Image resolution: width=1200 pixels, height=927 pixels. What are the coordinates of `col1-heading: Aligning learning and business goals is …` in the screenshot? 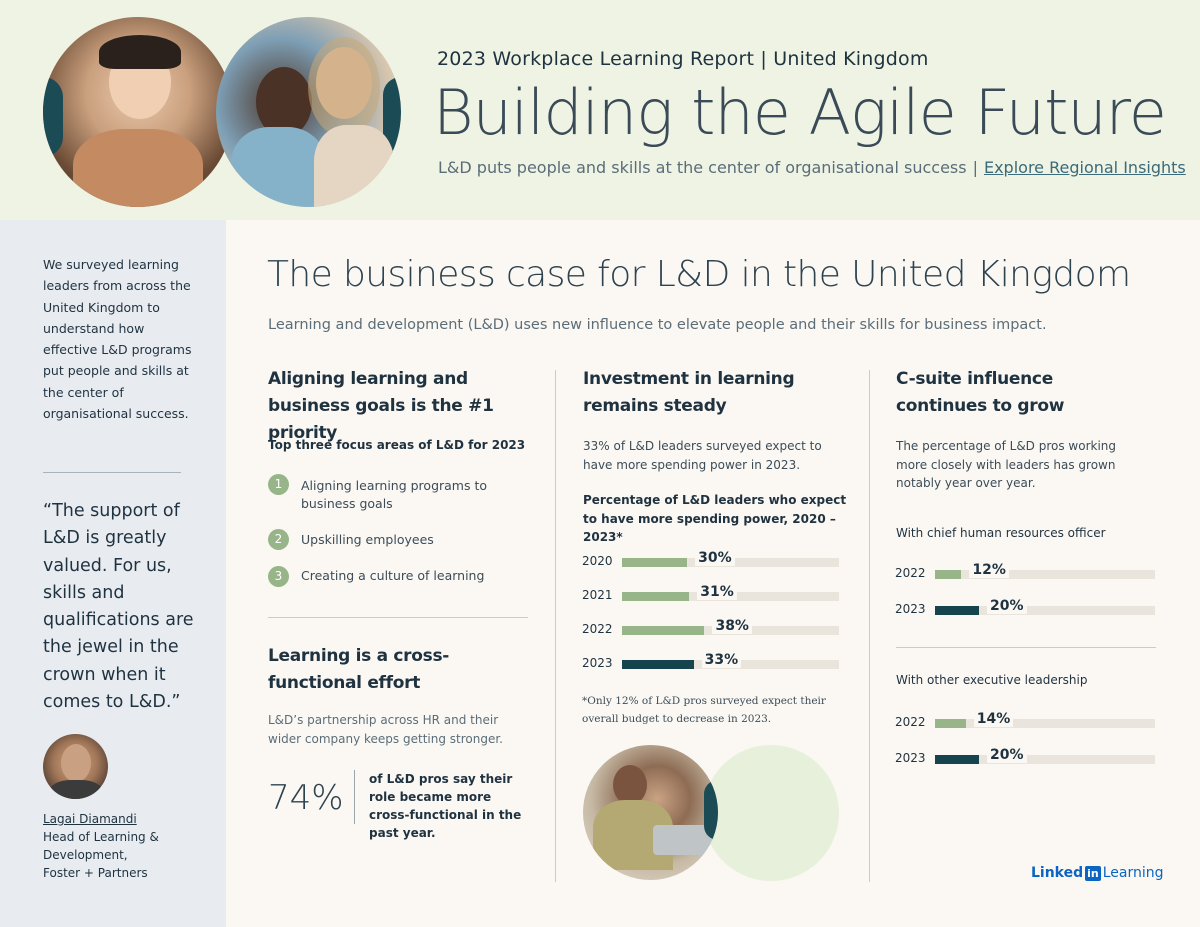 It's located at (381, 406).